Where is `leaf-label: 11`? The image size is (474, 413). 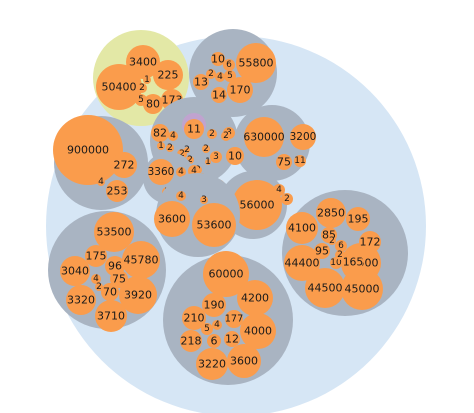 leaf-label: 11 is located at coordinates (299, 161).